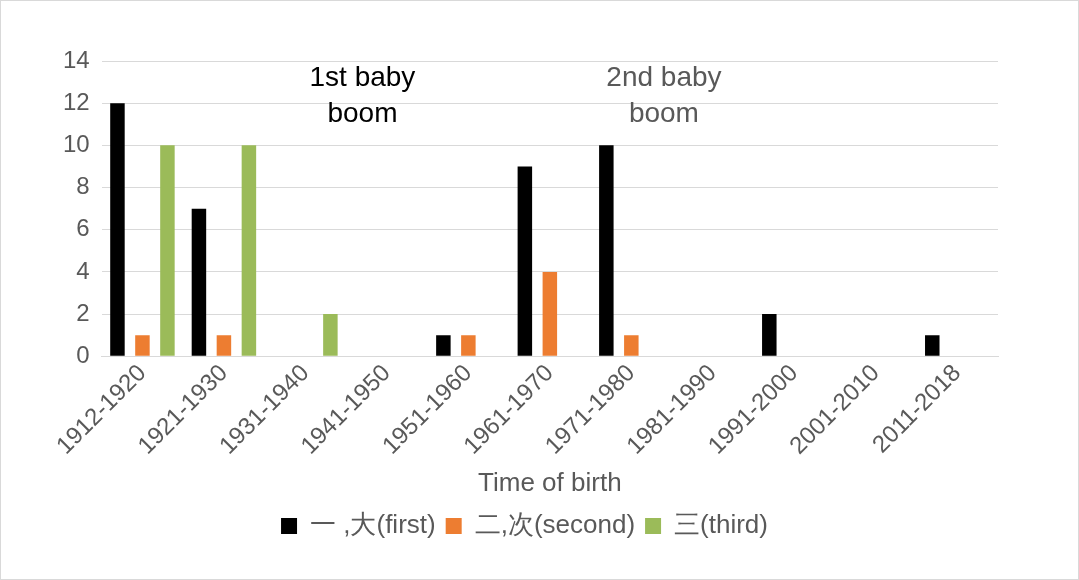  I want to click on annotation: 2nd baby boom, so click(664, 94).